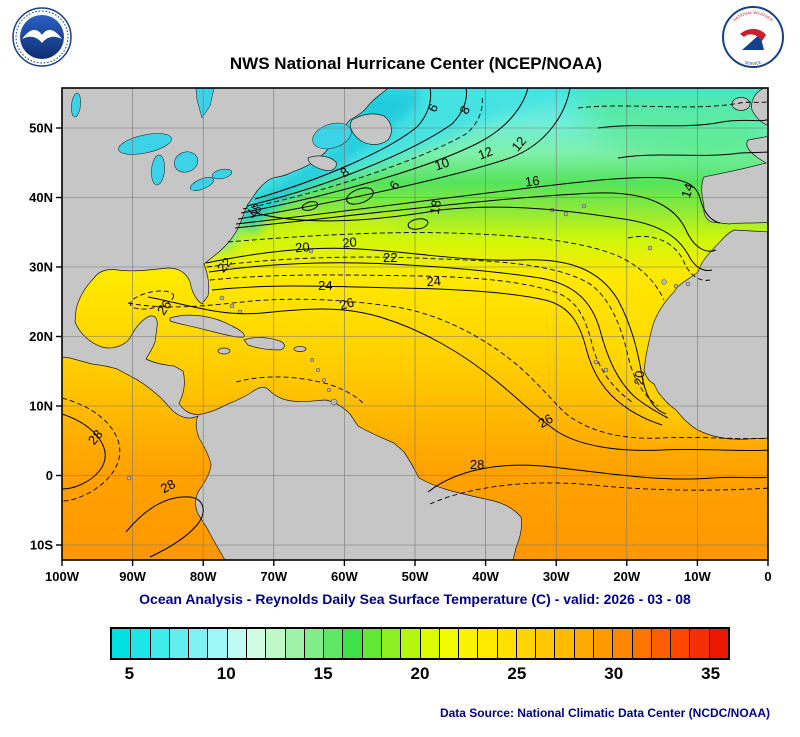 This screenshot has height=737, width=800. What do you see at coordinates (205, 103) in the screenshot?
I see `james-bay` at bounding box center [205, 103].